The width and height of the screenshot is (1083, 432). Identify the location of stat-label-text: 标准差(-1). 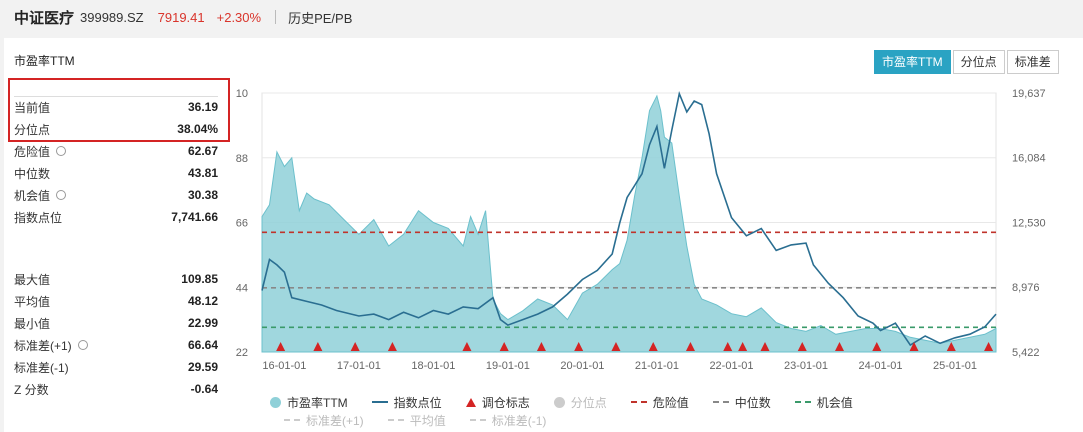
(41, 367).